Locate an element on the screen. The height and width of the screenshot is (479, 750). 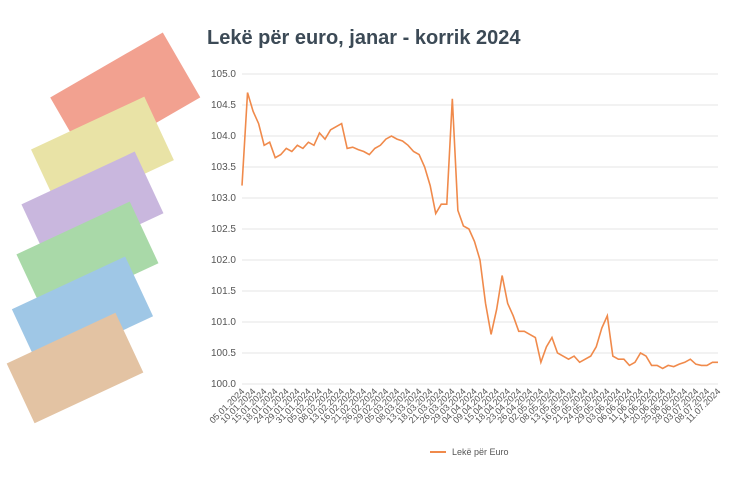
y-tick-label: 103.5 is located at coordinates (223, 167).